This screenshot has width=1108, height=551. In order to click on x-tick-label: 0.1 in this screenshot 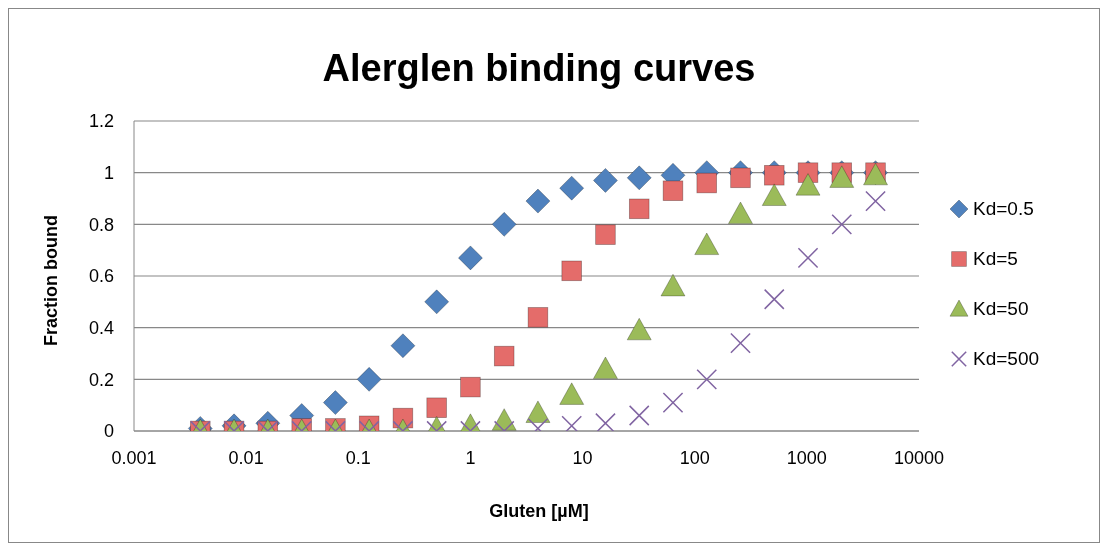, I will do `click(358, 457)`.